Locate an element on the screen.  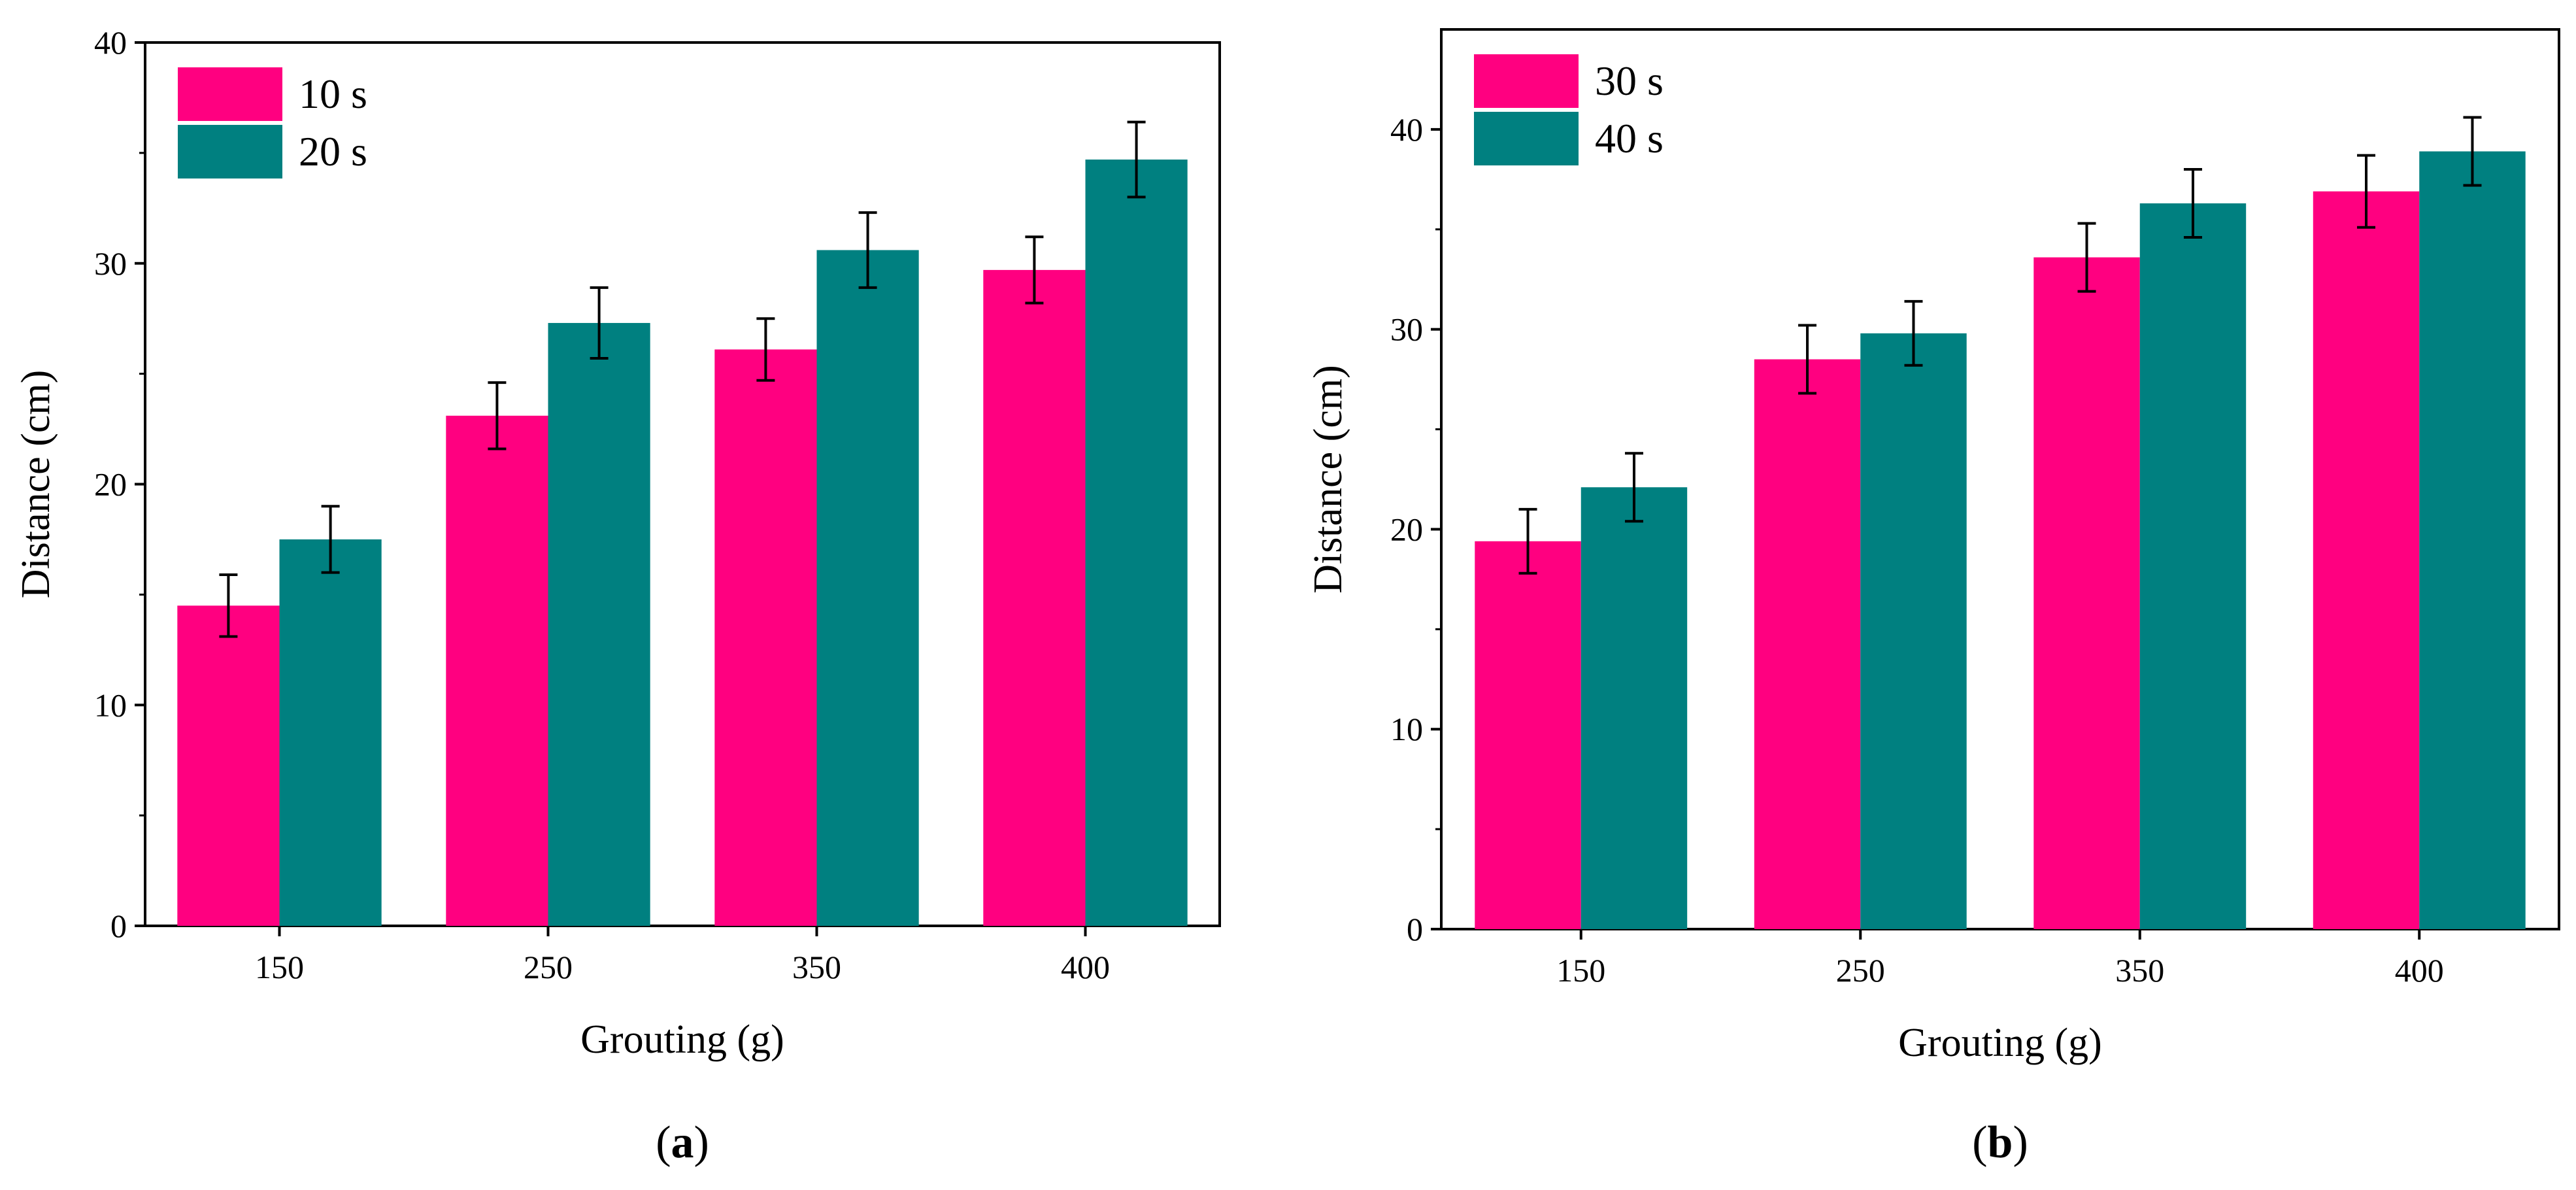
panel-label-letter: b is located at coordinates (2001, 1142).